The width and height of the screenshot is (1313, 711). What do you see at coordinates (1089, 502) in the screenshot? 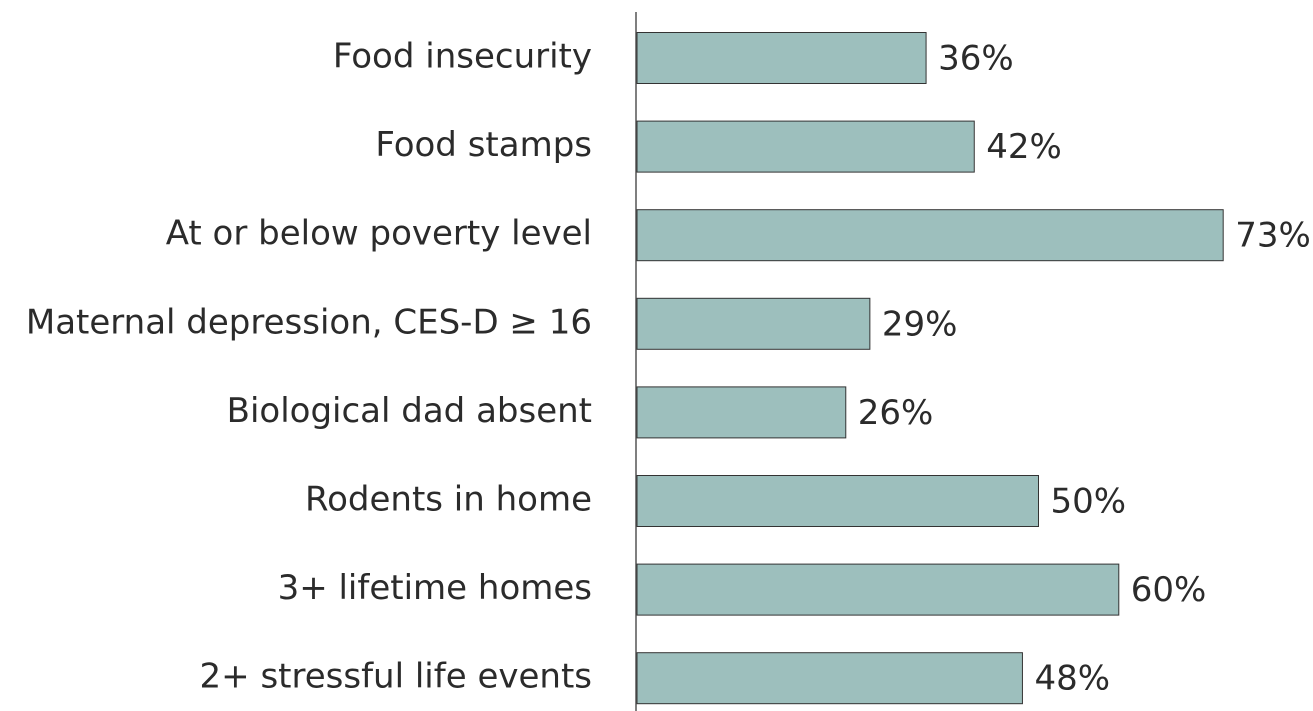
I see `value-label: 50%` at bounding box center [1089, 502].